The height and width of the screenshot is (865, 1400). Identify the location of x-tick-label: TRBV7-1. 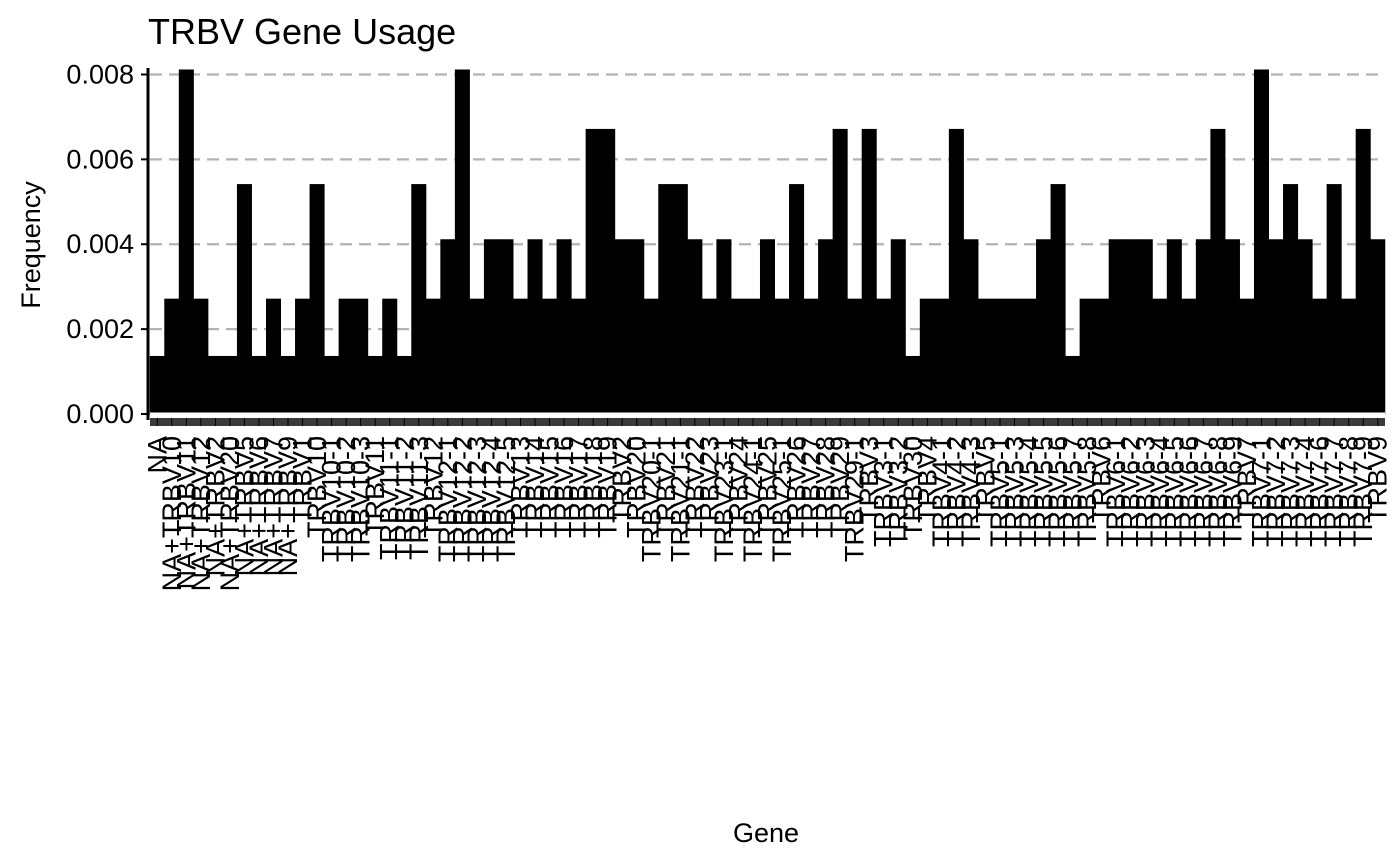
(1262, 491).